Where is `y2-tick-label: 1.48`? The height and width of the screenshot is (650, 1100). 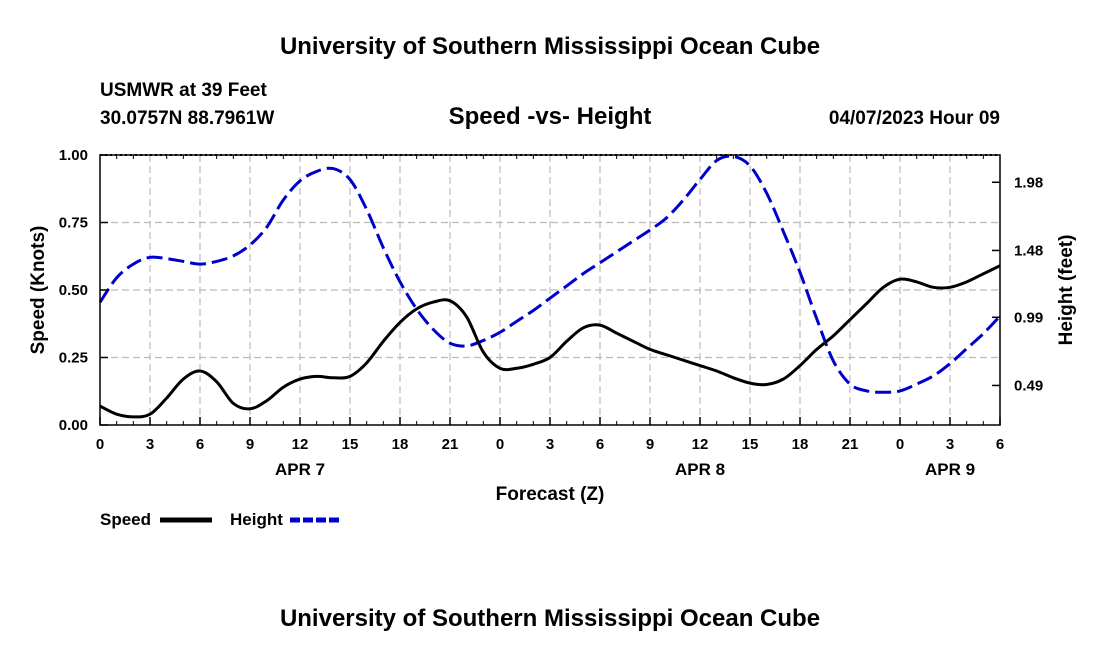
y2-tick-label: 1.48 is located at coordinates (1028, 250).